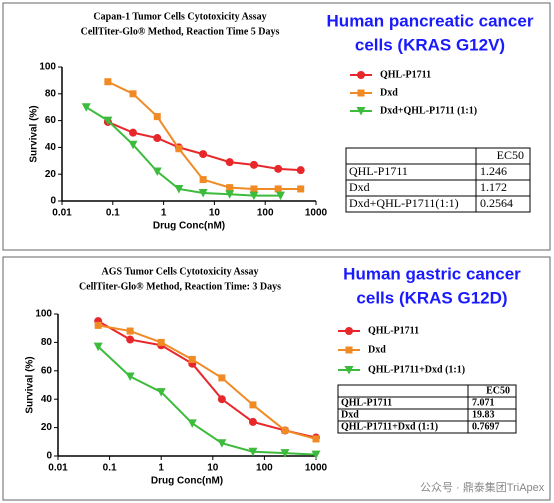  Describe the element at coordinates (215, 213) in the screenshot. I see `x-tick-label: 10` at that location.